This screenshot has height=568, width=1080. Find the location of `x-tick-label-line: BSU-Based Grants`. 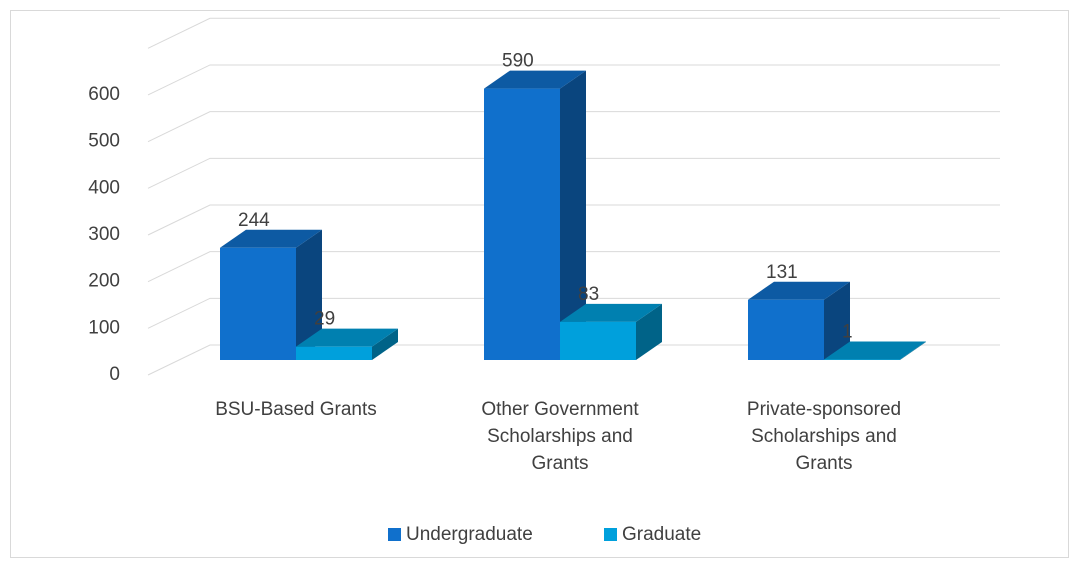

x-tick-label-line: BSU-Based Grants is located at coordinates (296, 409).